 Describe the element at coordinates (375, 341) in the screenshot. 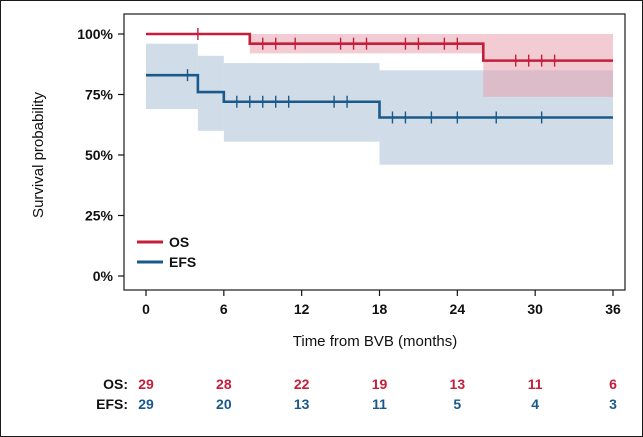

I see `x-axis-title: Time from BVB (months)` at that location.